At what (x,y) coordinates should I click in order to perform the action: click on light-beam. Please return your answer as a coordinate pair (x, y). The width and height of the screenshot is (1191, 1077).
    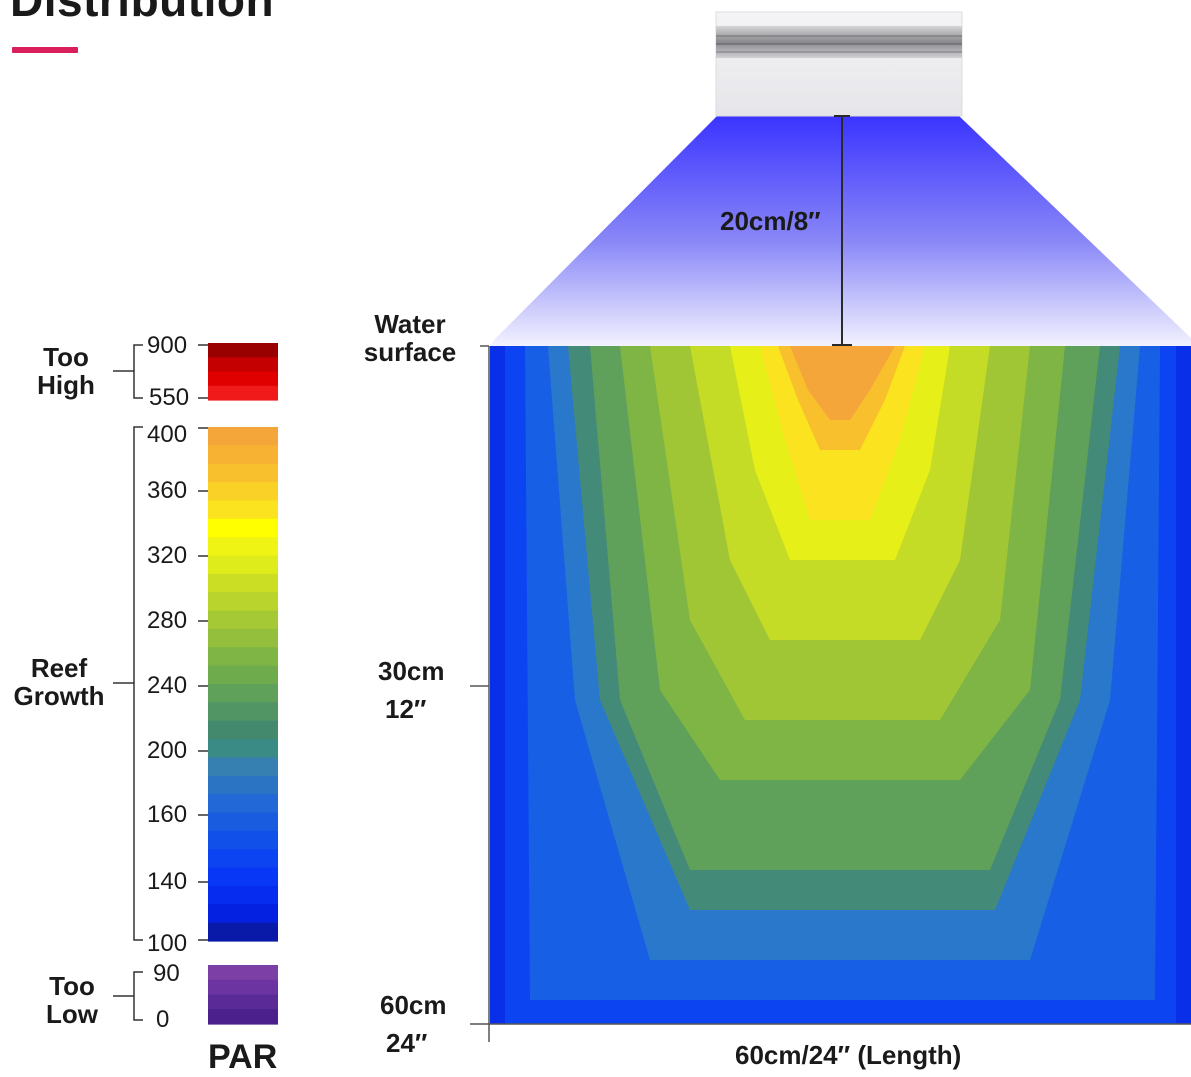
    Looking at the image, I should click on (840, 230).